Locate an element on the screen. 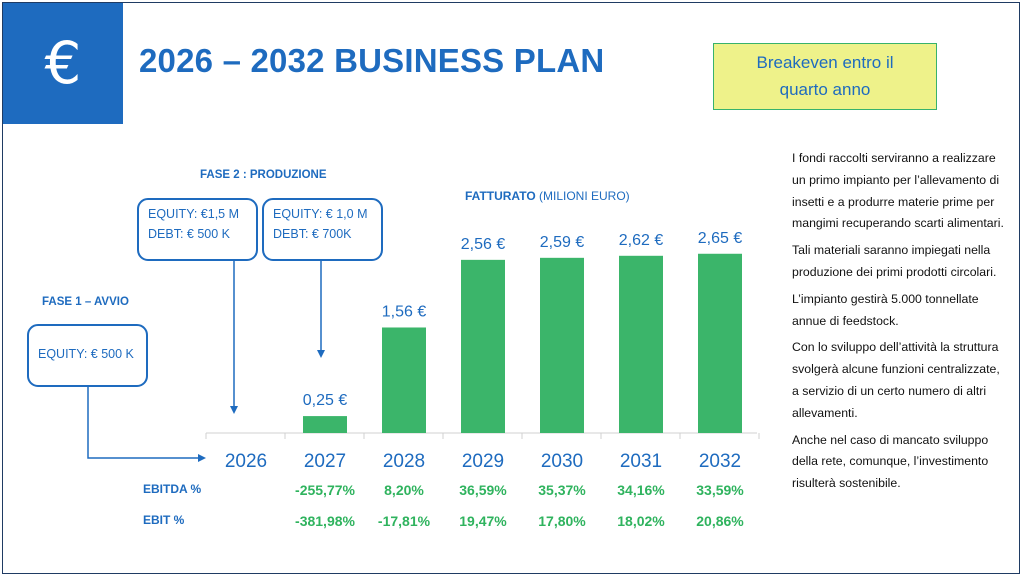 The height and width of the screenshot is (578, 1024). bar-2029 is located at coordinates (483, 346).